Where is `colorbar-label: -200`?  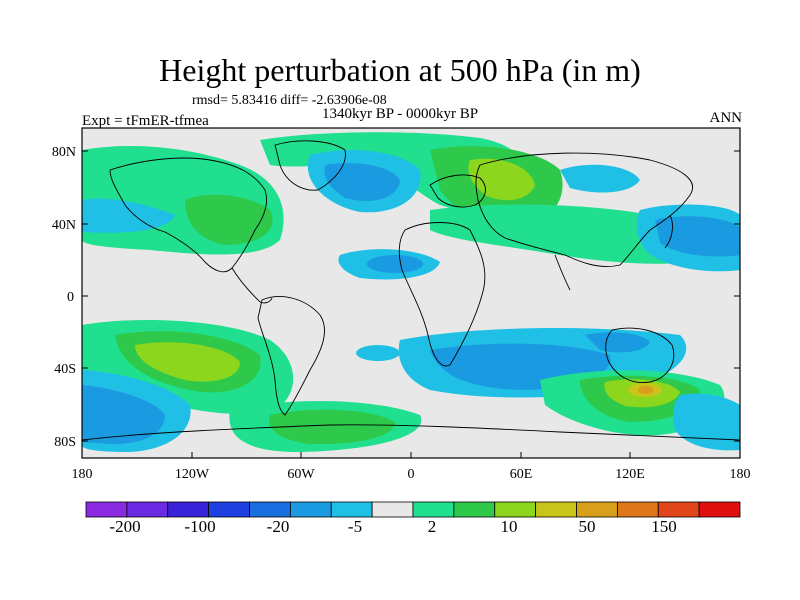
colorbar-label: -200 is located at coordinates (124, 526).